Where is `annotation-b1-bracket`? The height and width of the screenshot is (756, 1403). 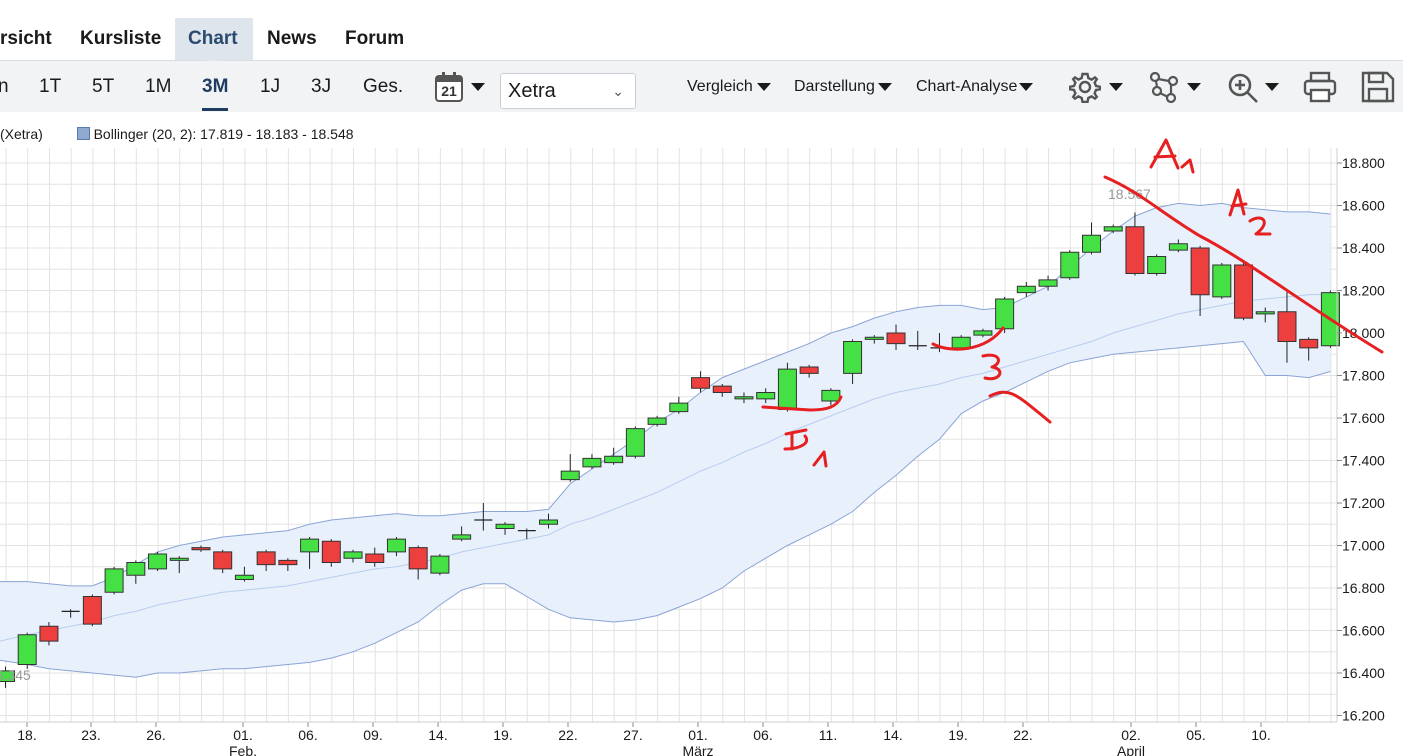 annotation-b1-bracket is located at coordinates (802, 403).